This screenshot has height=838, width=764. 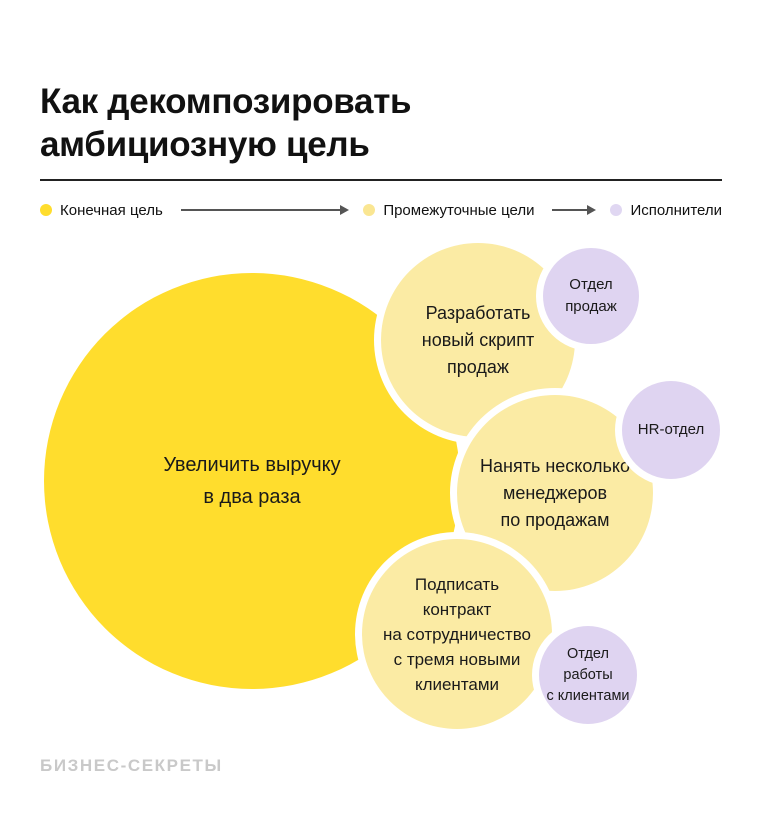 I want to click on legend-item-intermediate-goals: Промежуточные цели, so click(x=448, y=210).